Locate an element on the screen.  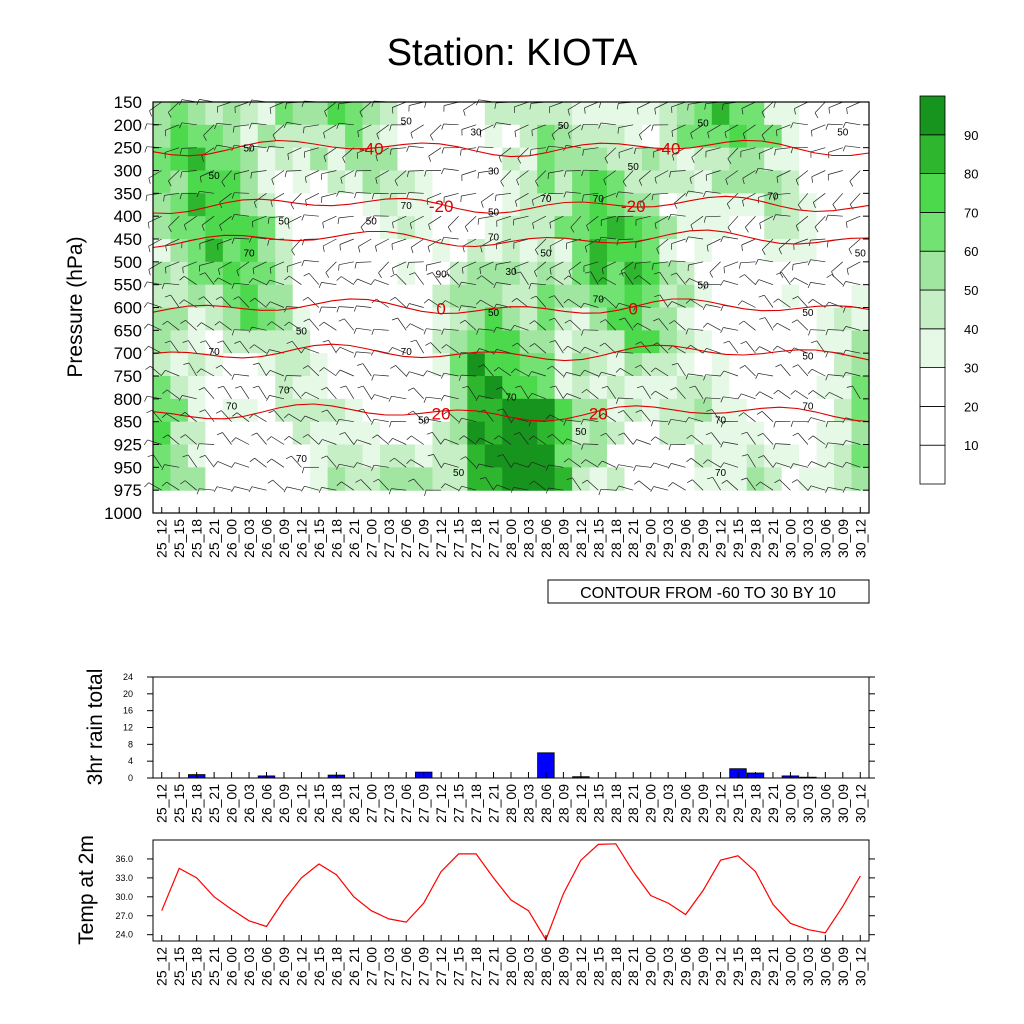
temp-y-tick-label: 36.0 is located at coordinates (124, 859).